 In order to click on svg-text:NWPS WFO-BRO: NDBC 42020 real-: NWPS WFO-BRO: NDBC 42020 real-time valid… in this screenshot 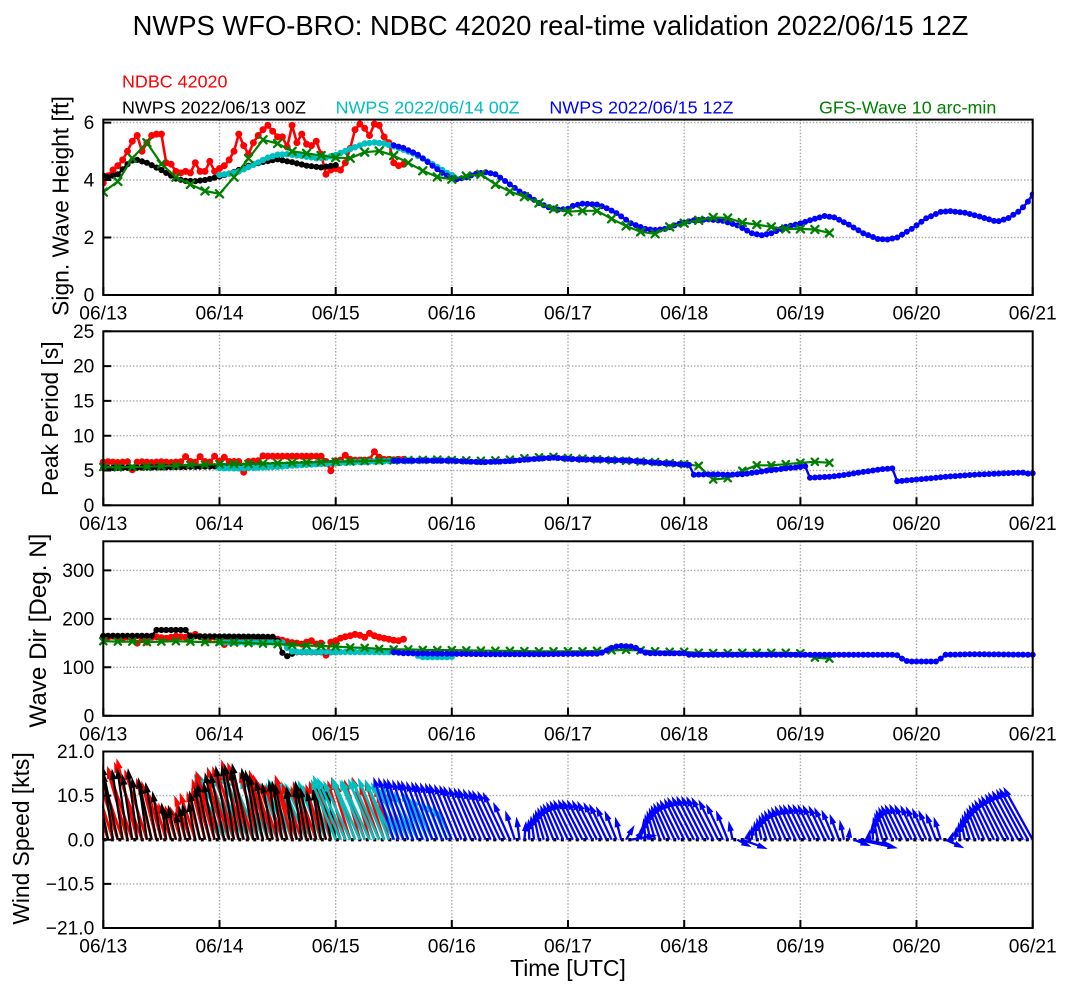, I will do `click(551, 25)`.